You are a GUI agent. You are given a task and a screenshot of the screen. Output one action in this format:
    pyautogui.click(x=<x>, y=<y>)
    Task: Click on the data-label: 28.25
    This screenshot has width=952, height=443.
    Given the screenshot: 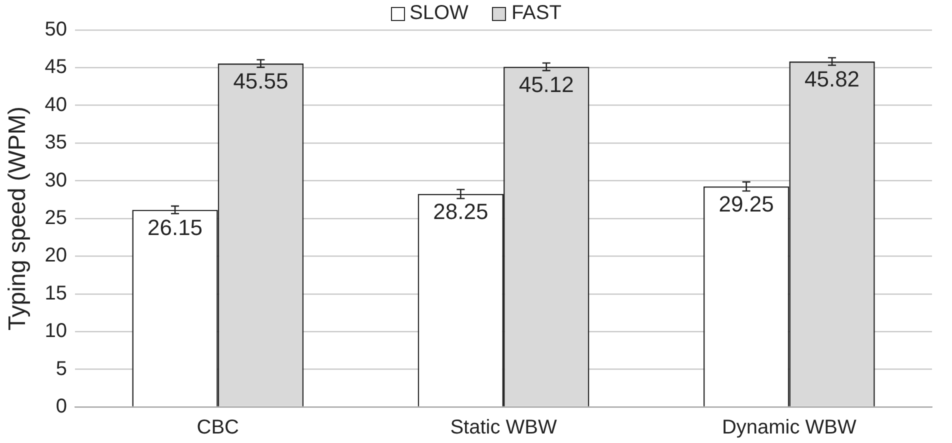 What is the action you would take?
    pyautogui.click(x=460, y=211)
    